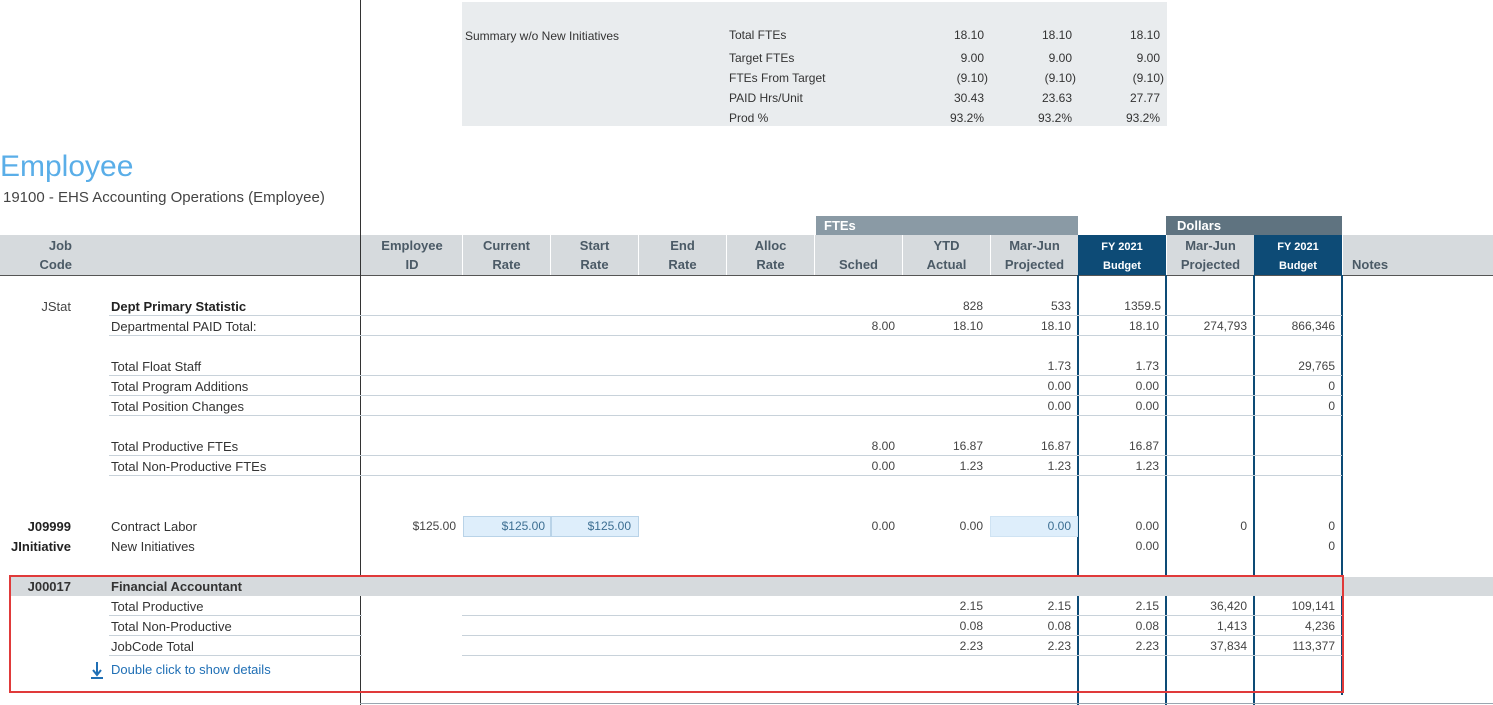 This screenshot has height=705, width=1493. Describe the element at coordinates (676, 634) in the screenshot. I see `highlight-box` at that location.